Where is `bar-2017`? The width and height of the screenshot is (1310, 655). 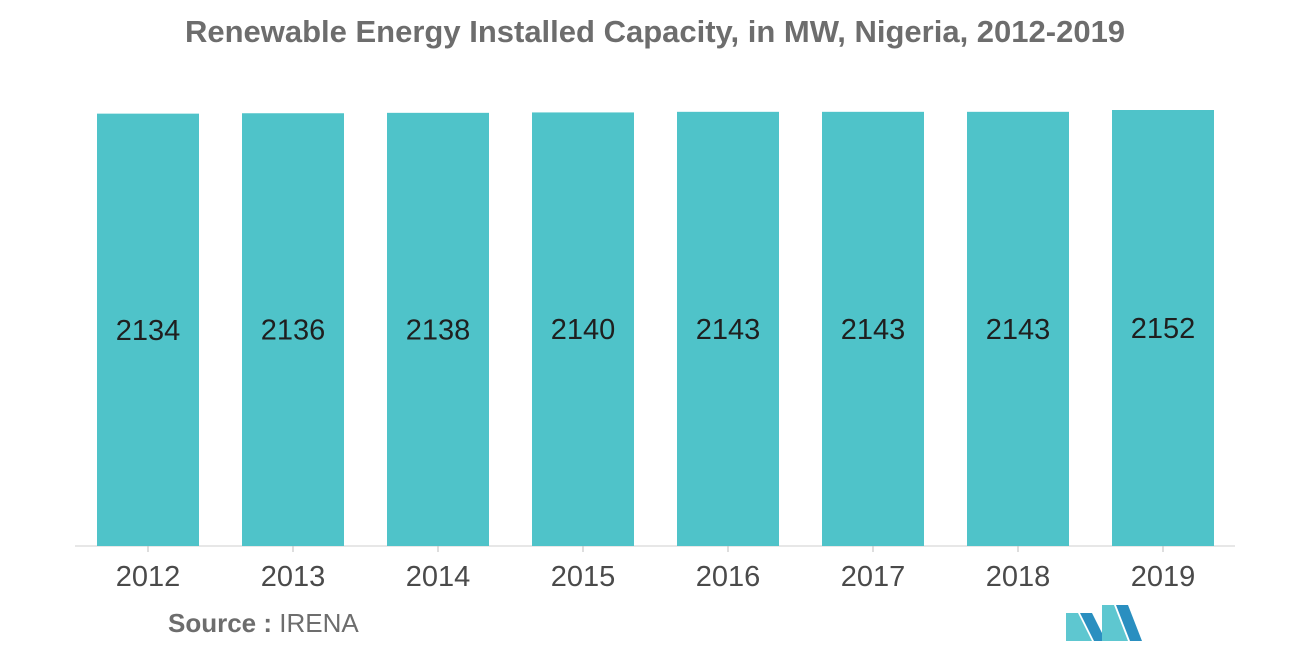 bar-2017 is located at coordinates (873, 328).